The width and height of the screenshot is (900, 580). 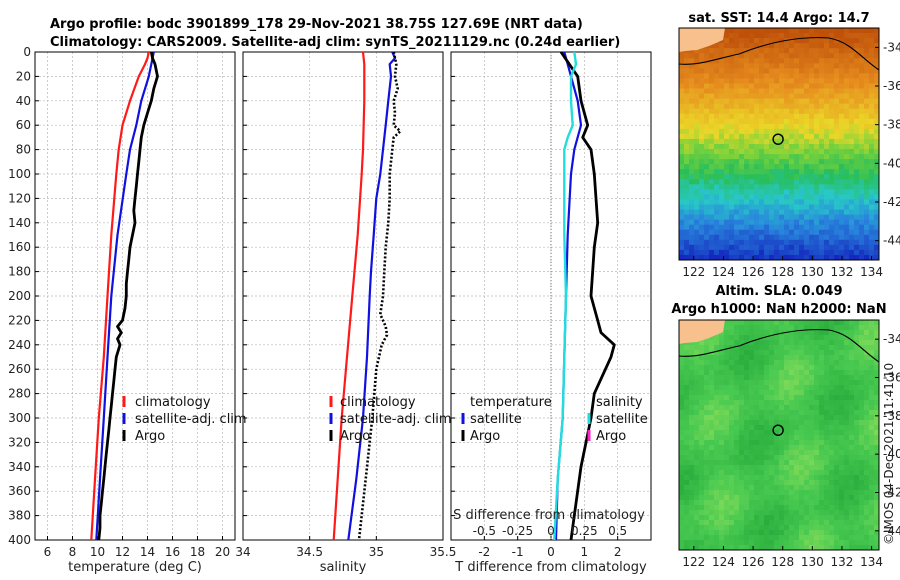 I want to click on legend-label-temp-argo: Argo, so click(x=485, y=436).